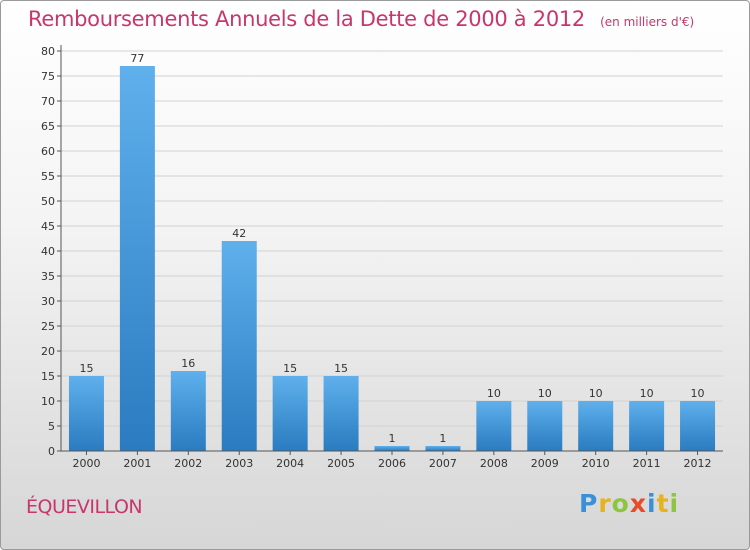  Describe the element at coordinates (48, 376) in the screenshot. I see `y-tick-label: 15` at that location.